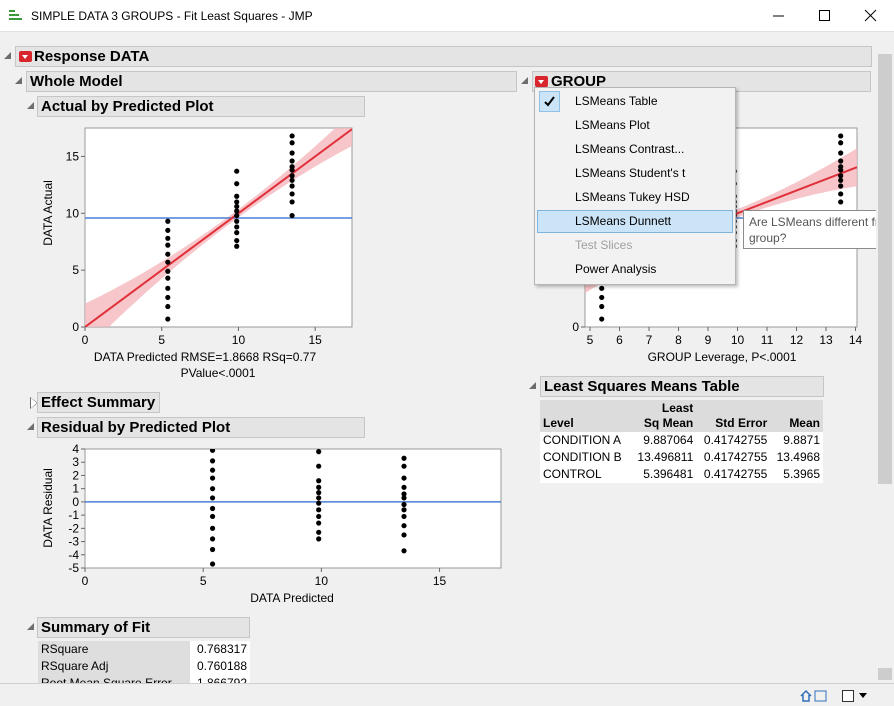 This screenshot has height=706, width=894. What do you see at coordinates (585, 457) in the screenshot?
I see `table-cell: CONDITION B` at bounding box center [585, 457].